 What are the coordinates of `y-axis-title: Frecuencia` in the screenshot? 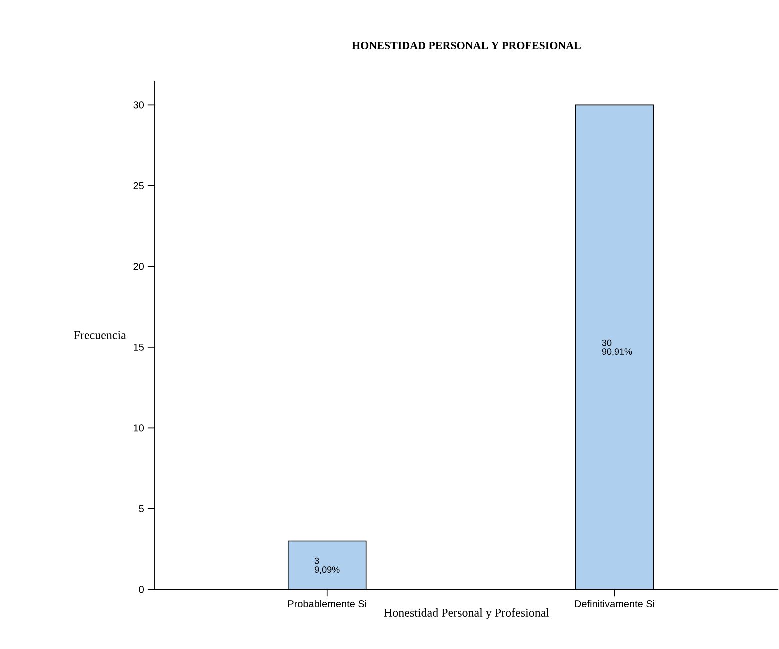 It's located at (100, 335).